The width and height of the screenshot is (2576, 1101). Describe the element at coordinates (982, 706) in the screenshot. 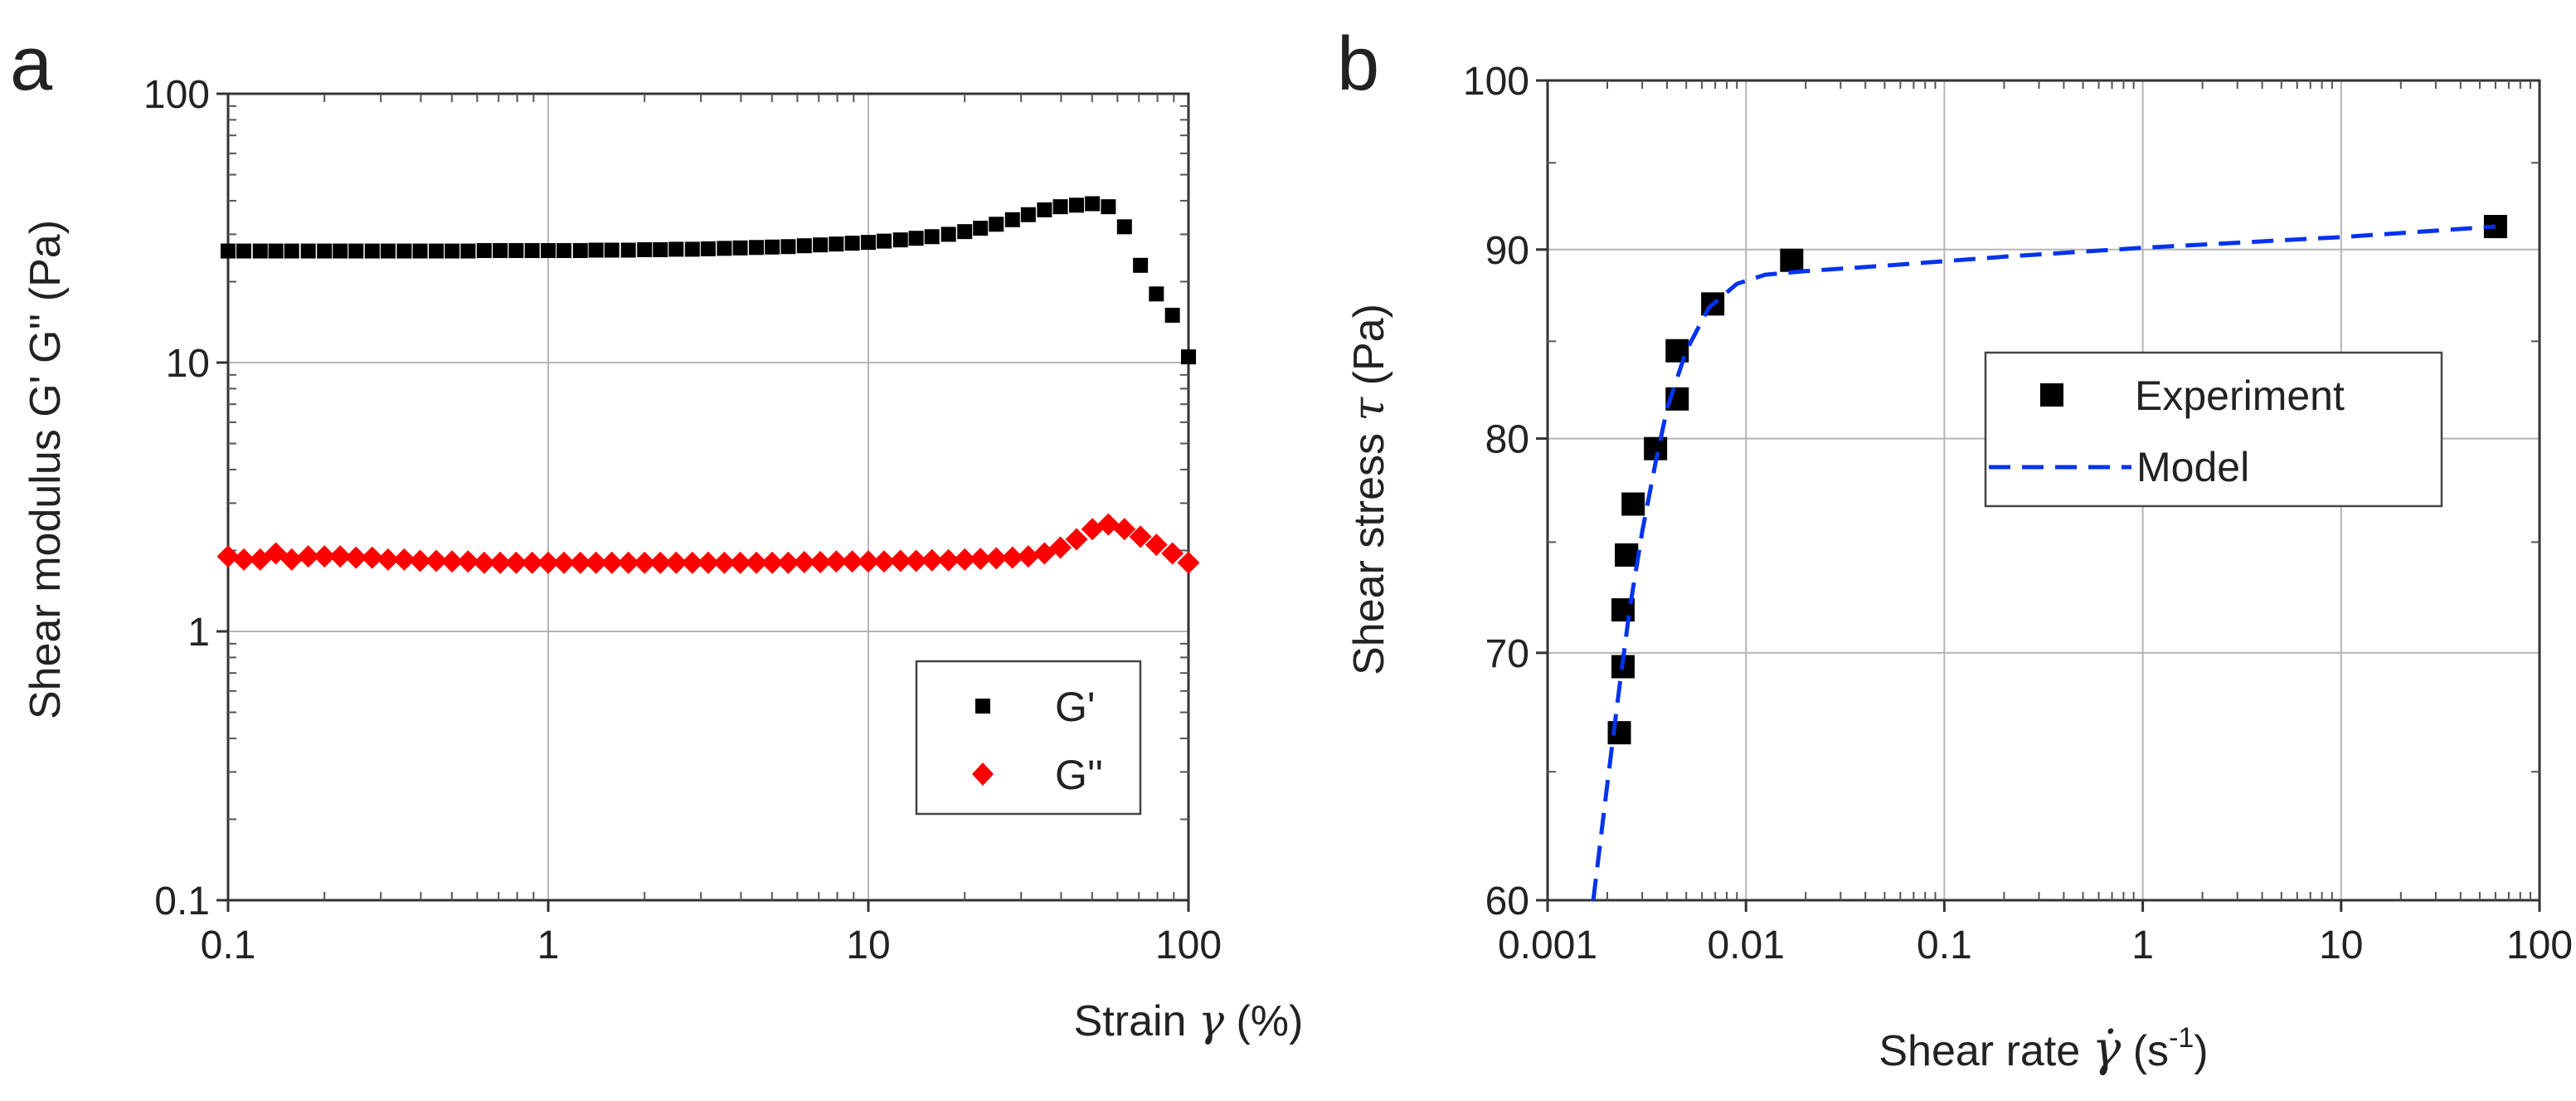

I see `legend-gprime-marker` at that location.